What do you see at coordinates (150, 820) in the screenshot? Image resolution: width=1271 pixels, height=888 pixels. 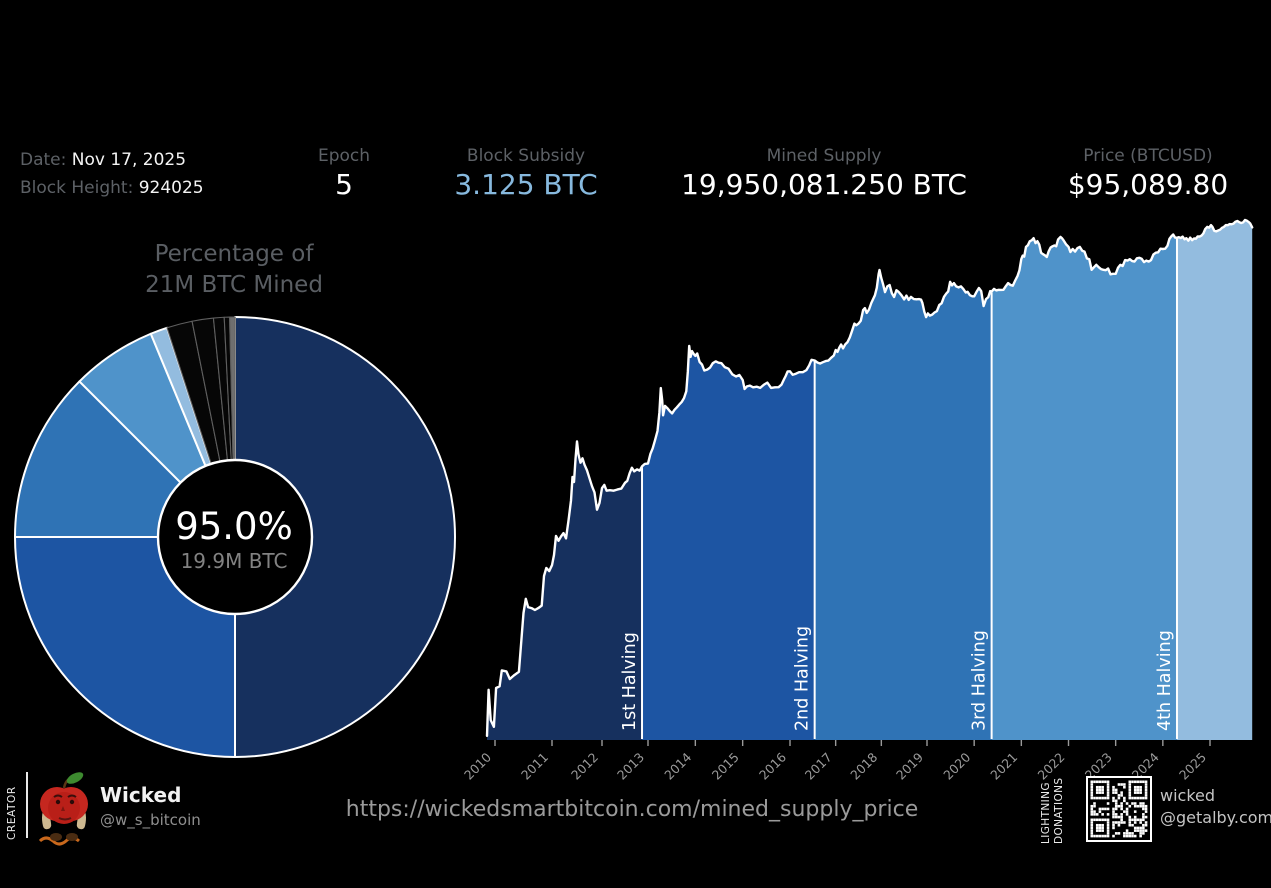 I see `creator-handle: @w_s_bitcoin` at bounding box center [150, 820].